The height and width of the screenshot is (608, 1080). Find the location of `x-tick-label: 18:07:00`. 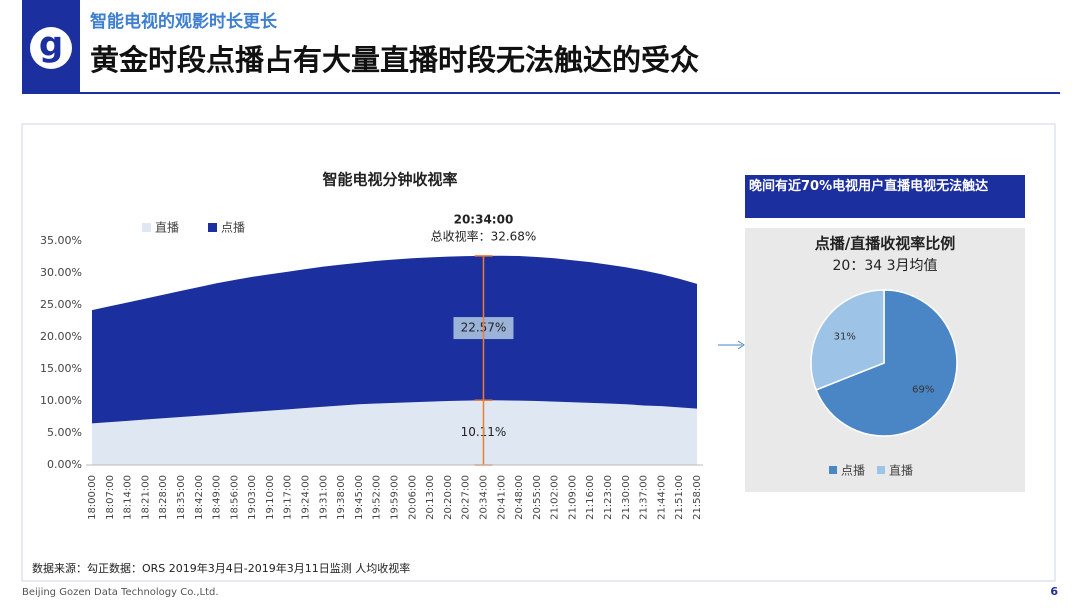

x-tick-label: 18:07:00 is located at coordinates (110, 497).